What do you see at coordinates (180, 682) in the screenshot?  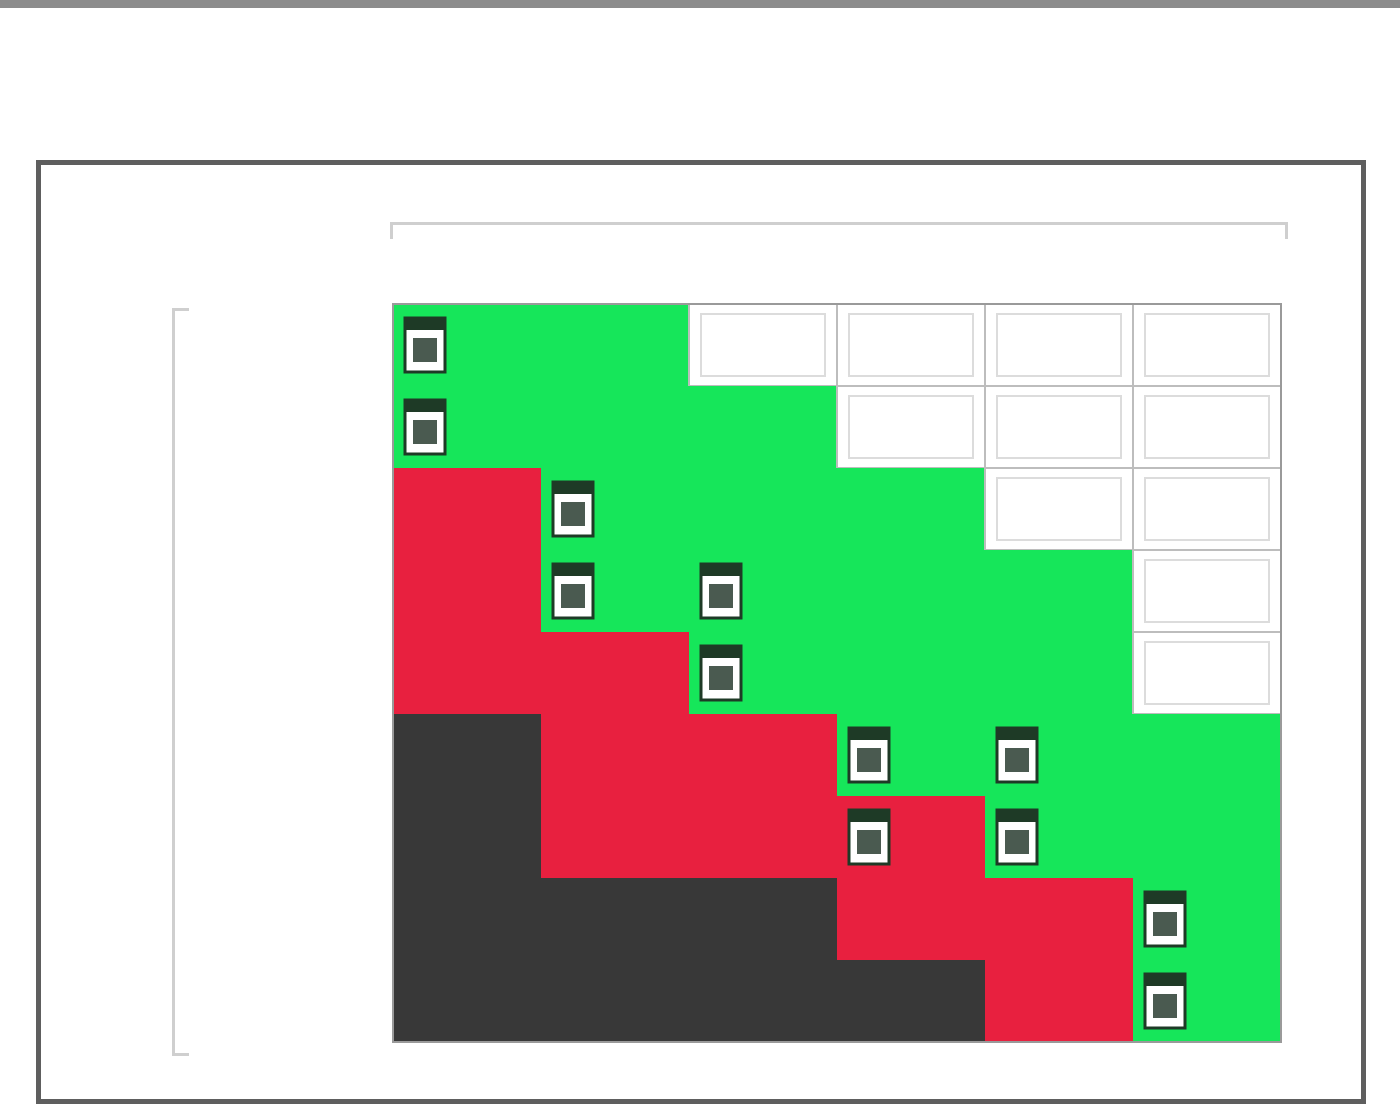 I see `row-group-bracket` at bounding box center [180, 682].